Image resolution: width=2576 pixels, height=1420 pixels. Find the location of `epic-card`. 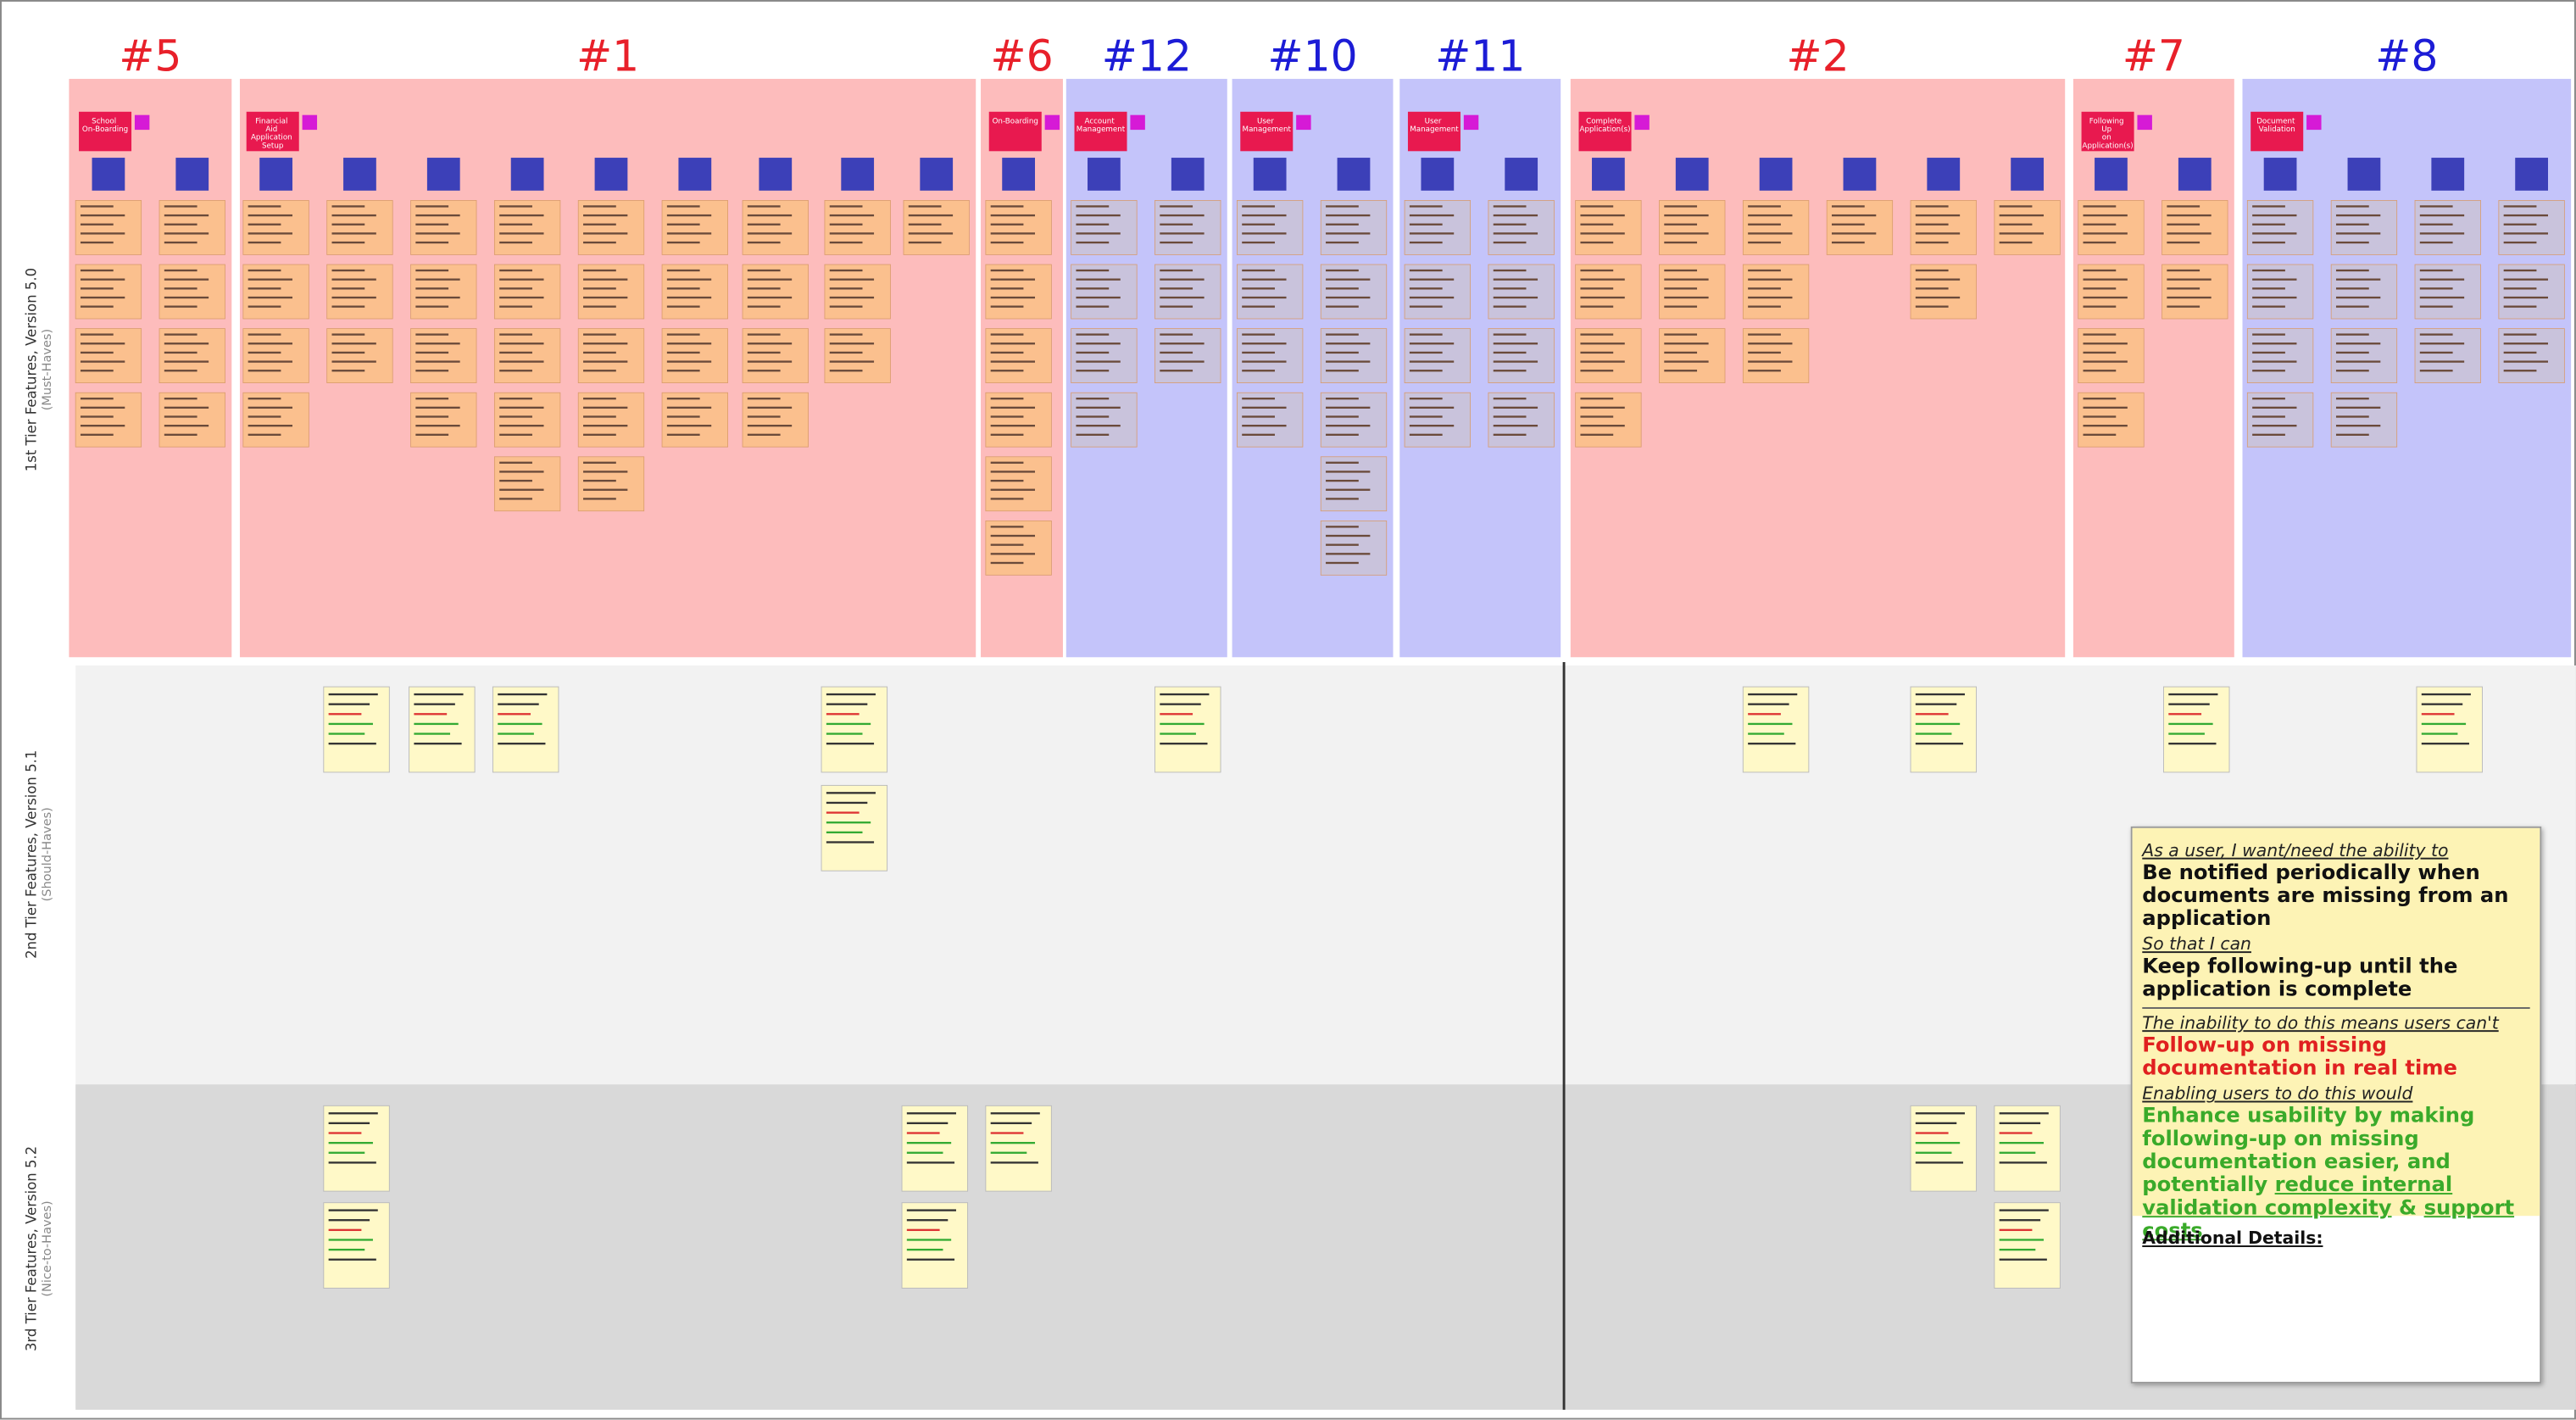

epic-card is located at coordinates (272, 132).